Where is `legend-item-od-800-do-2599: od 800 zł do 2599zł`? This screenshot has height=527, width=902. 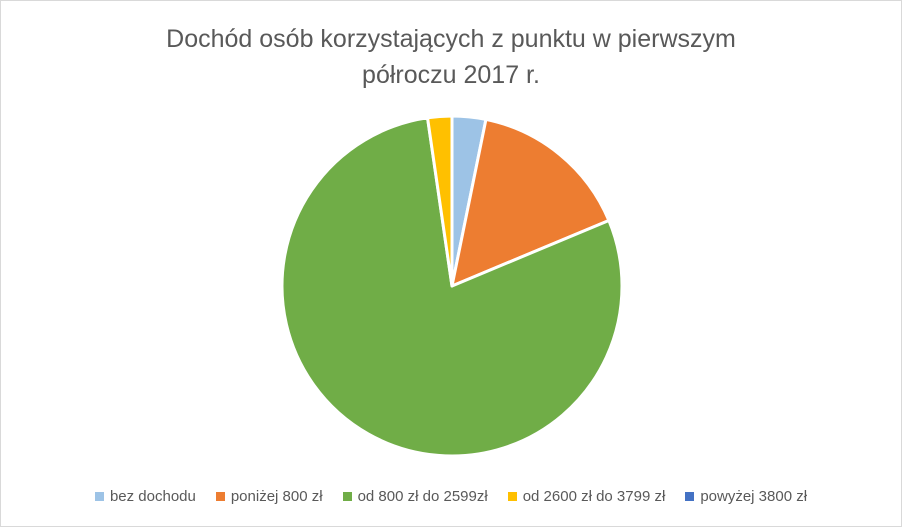 legend-item-od-800-do-2599: od 800 zł do 2599zł is located at coordinates (415, 496).